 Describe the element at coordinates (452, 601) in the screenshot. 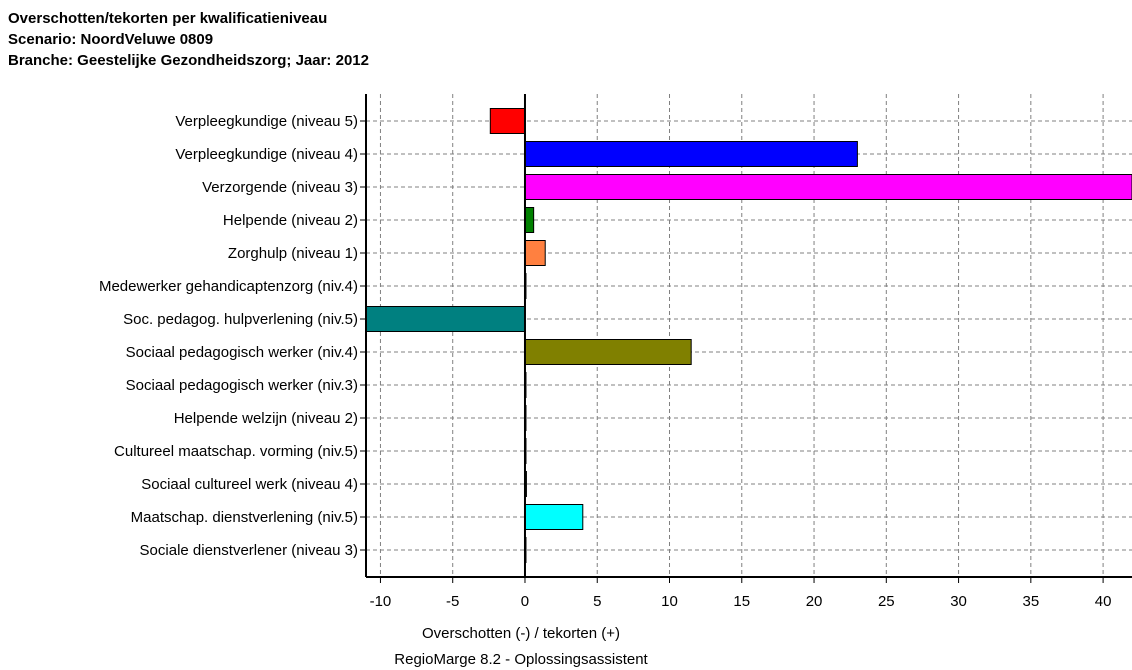

I see `x-tick-label: -5` at that location.